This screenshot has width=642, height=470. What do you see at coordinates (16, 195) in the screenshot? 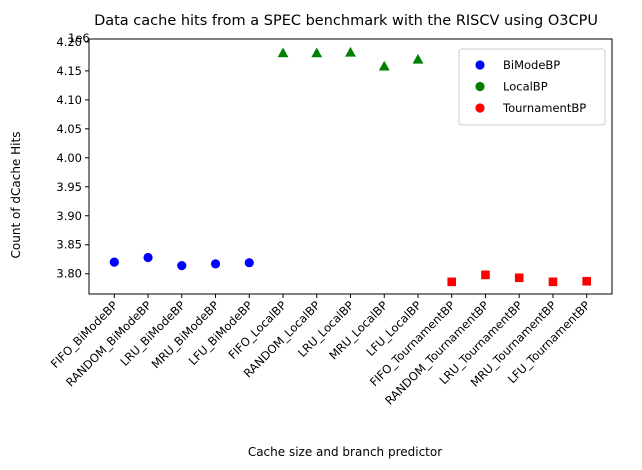
I see `y-axis-label: Count of dCache Hits` at bounding box center [16, 195].